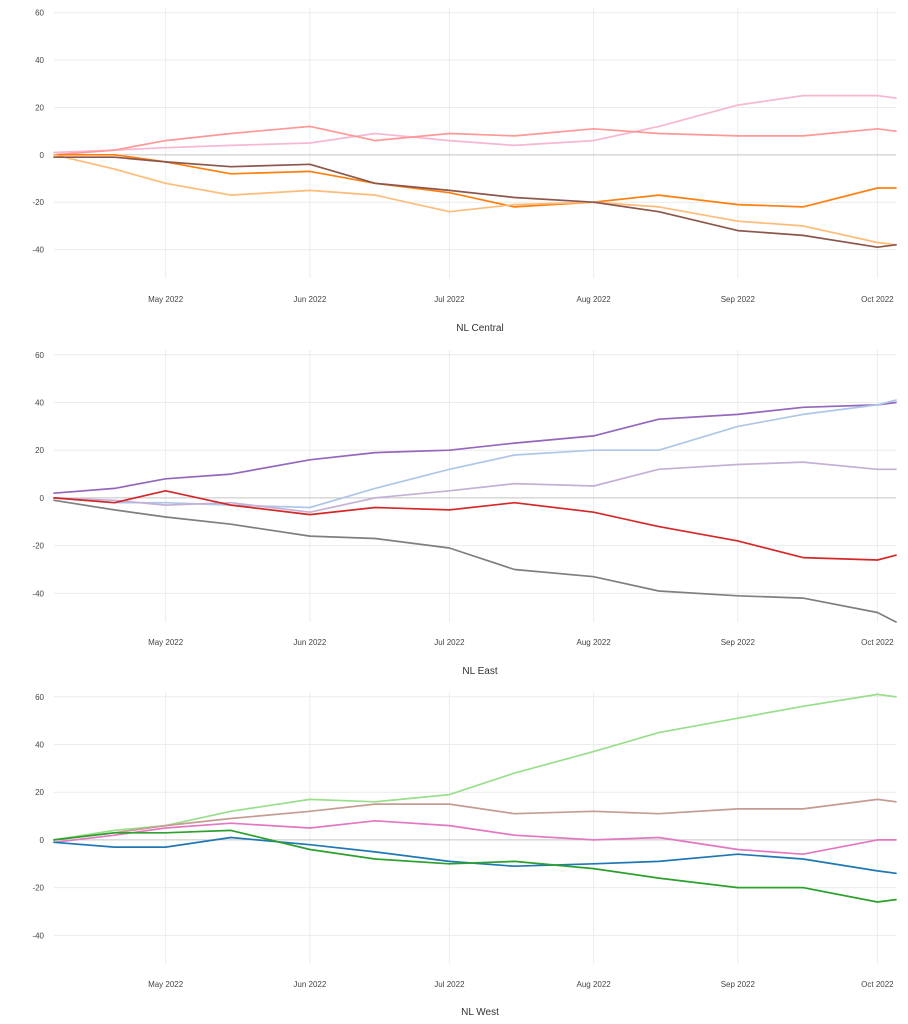  Describe the element at coordinates (479, 328) in the screenshot. I see `chart-title: NL Central` at that location.